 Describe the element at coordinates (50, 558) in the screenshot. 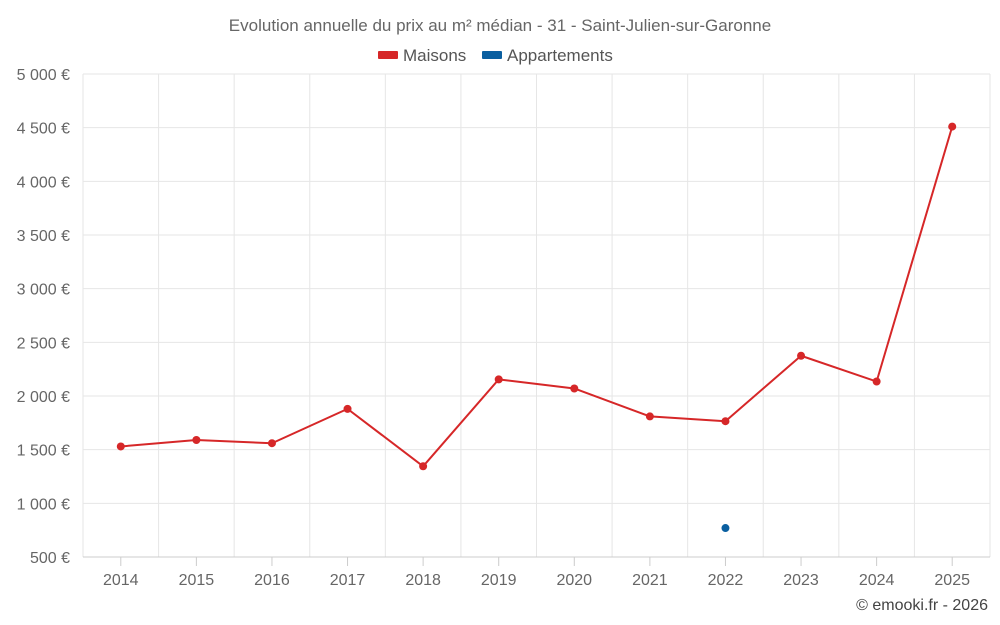

I see `y-tick-label: 500 €` at that location.